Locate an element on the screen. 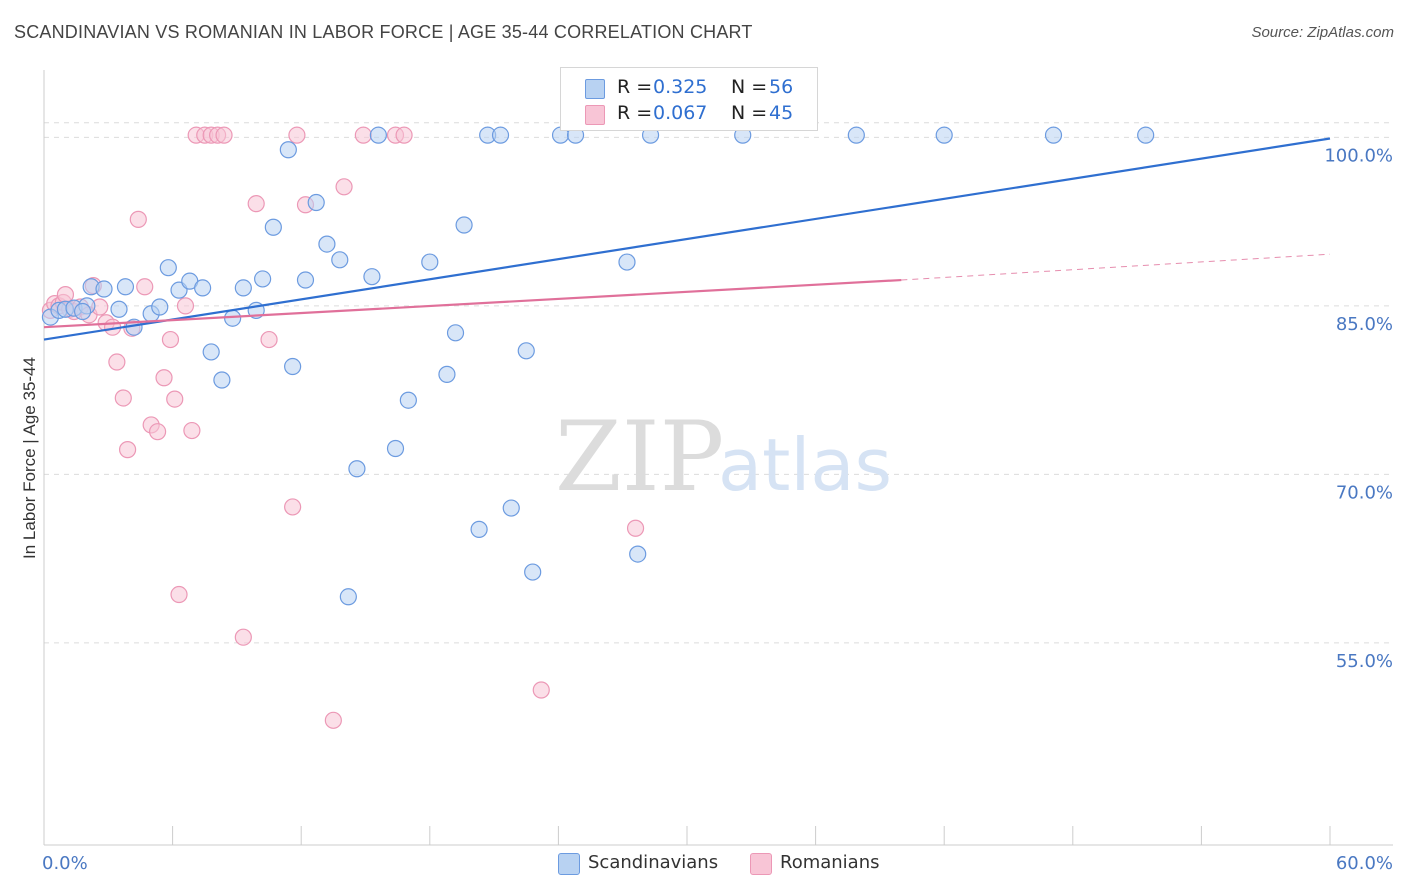  y-axis-label: In Labor Force | Age 35-44 is located at coordinates (29, 458).